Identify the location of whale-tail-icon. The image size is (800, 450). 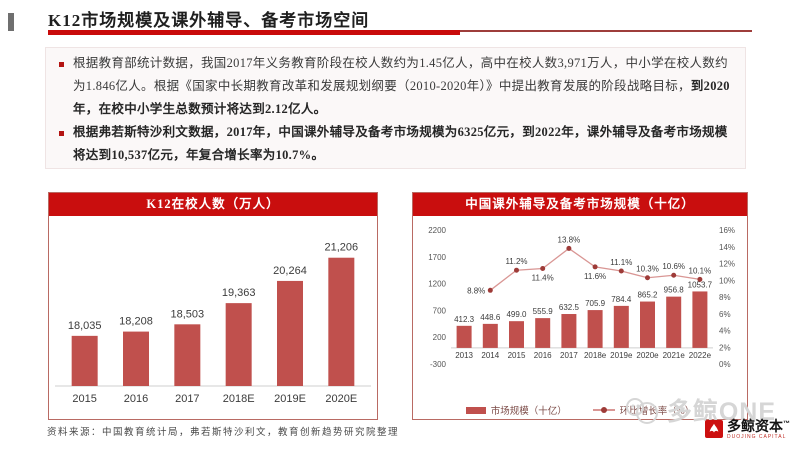
(714, 429).